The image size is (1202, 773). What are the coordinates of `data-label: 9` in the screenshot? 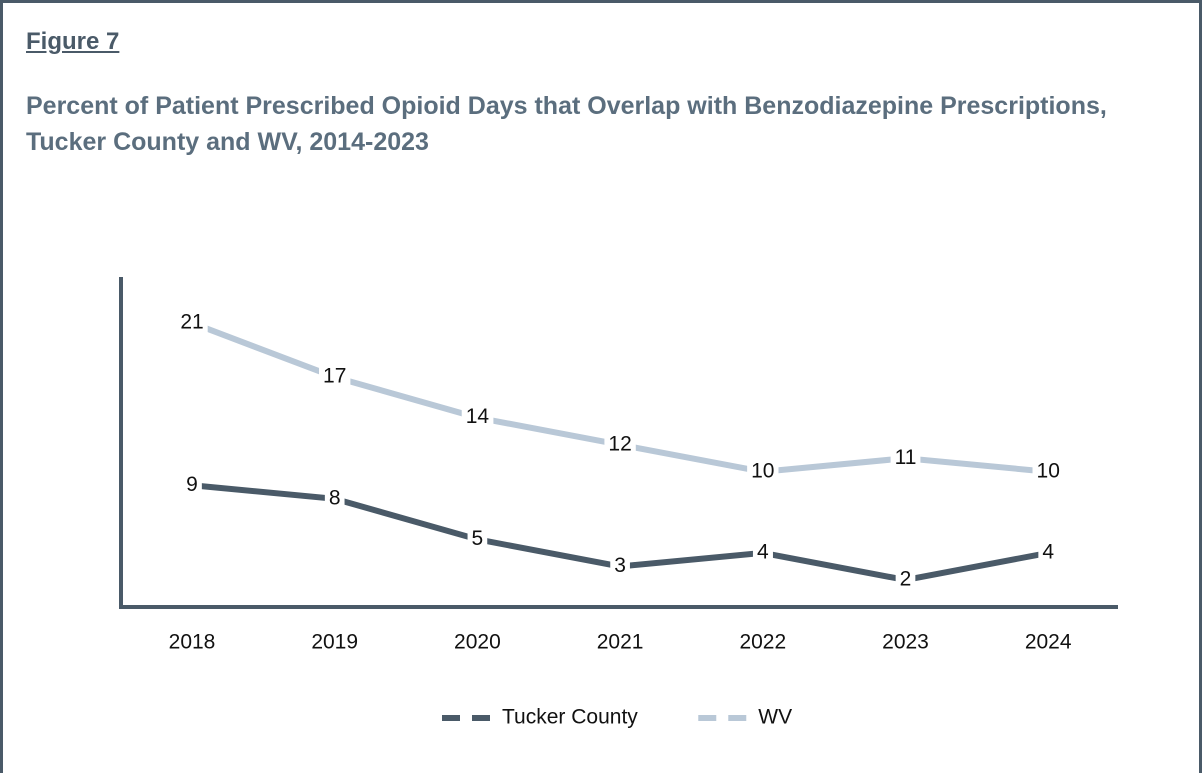 It's located at (192, 484).